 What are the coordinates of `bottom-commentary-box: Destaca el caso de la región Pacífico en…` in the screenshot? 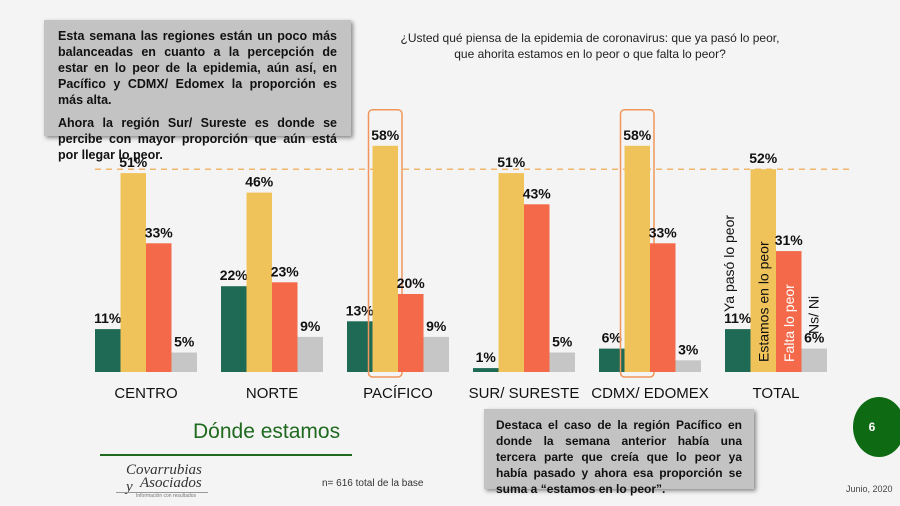 It's located at (619, 452).